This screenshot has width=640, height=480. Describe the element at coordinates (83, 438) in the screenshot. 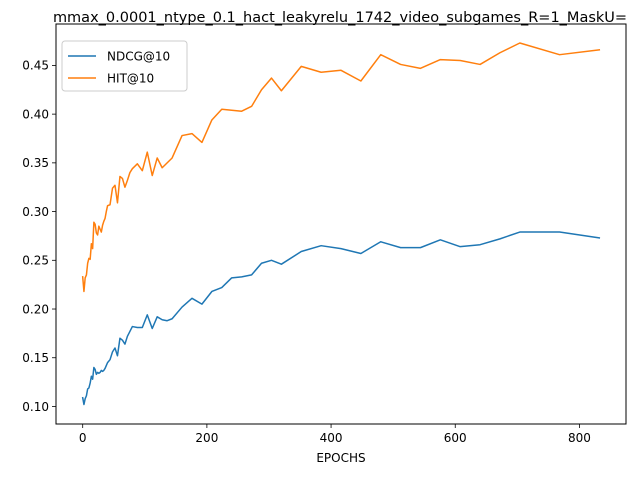

I see `x-tick-label: 0` at that location.